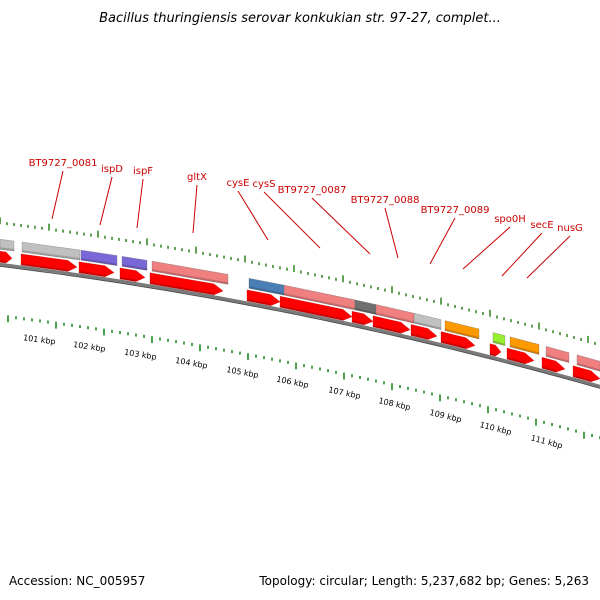 The image size is (600, 600). What do you see at coordinates (90, 347) in the screenshot?
I see `kbp-label: 102 kbp` at bounding box center [90, 347].